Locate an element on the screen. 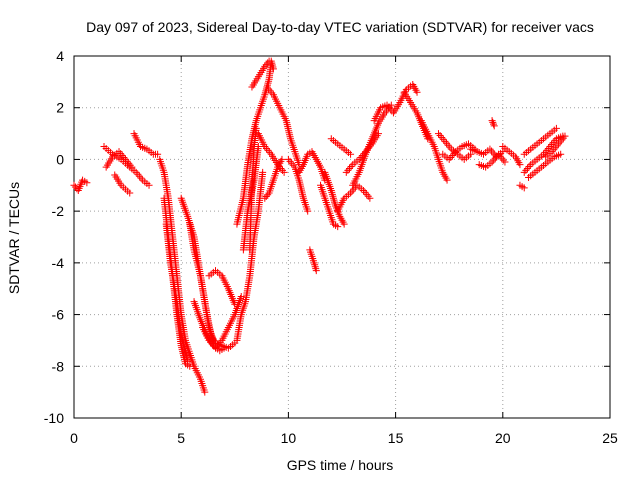  x-tick-label: 10 is located at coordinates (289, 438).